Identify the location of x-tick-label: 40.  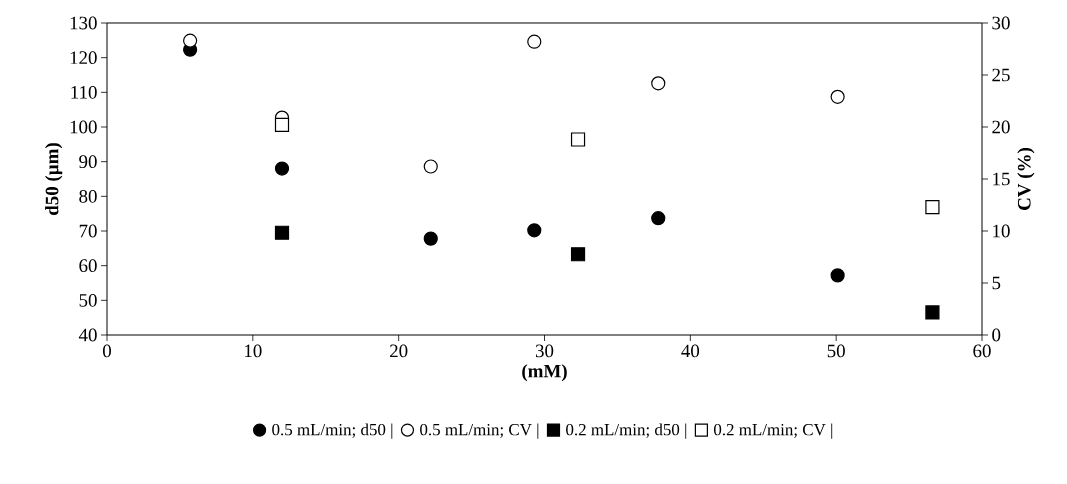
(690, 351).